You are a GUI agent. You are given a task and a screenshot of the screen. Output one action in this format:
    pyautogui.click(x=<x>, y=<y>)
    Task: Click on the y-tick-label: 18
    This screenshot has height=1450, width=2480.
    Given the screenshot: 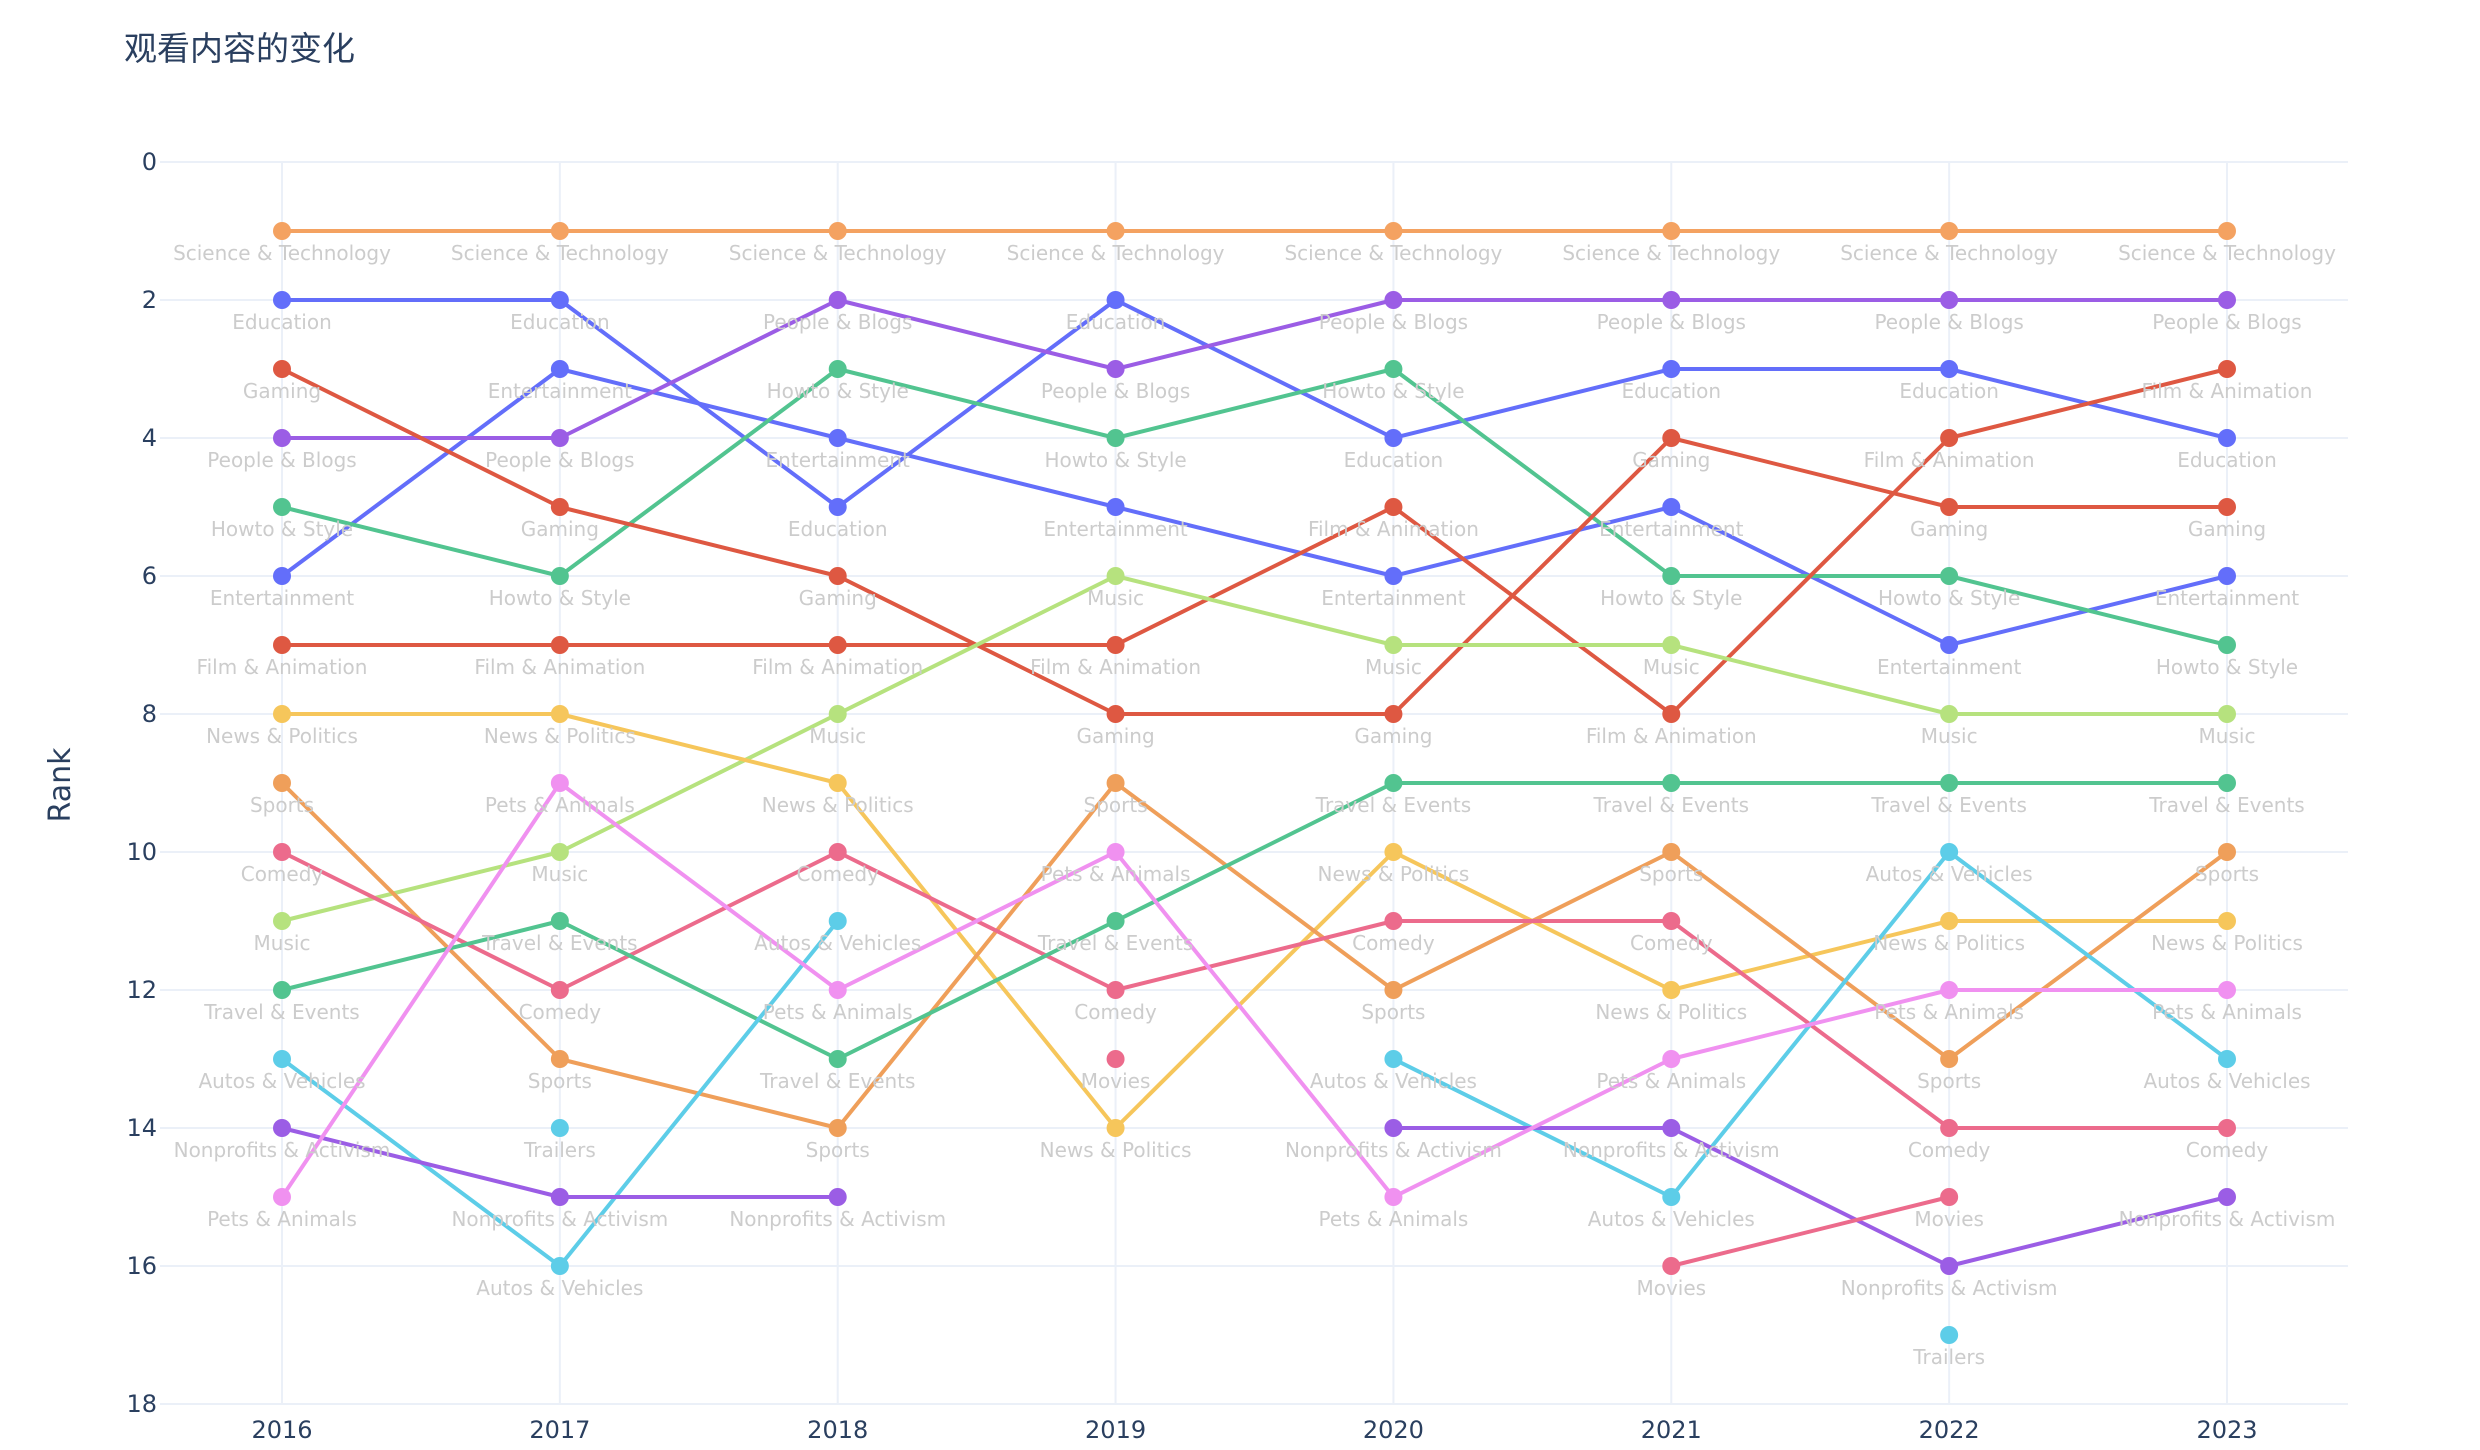 What is the action you would take?
    pyautogui.click(x=141, y=1404)
    